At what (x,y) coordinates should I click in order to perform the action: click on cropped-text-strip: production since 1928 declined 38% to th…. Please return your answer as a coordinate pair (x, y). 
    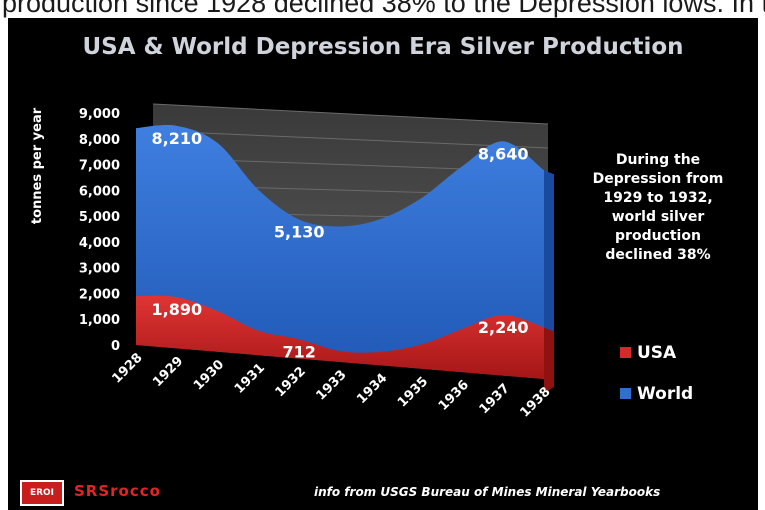
    Looking at the image, I should click on (382, 9).